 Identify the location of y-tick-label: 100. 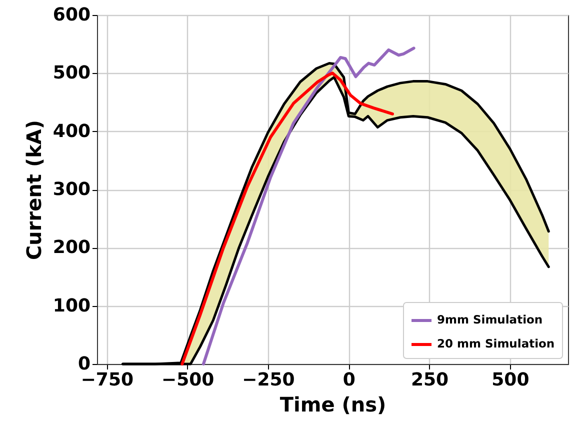
(71, 305).